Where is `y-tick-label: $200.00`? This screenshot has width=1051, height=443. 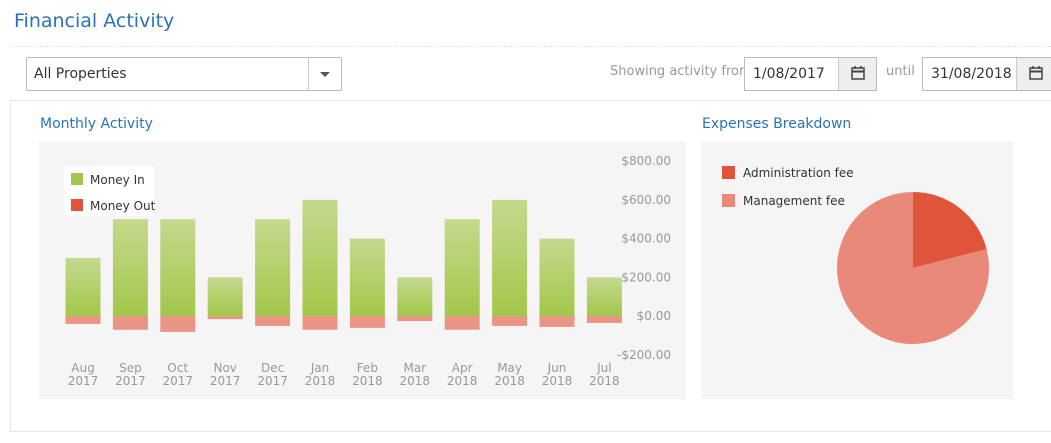
y-tick-label: $200.00 is located at coordinates (646, 277).